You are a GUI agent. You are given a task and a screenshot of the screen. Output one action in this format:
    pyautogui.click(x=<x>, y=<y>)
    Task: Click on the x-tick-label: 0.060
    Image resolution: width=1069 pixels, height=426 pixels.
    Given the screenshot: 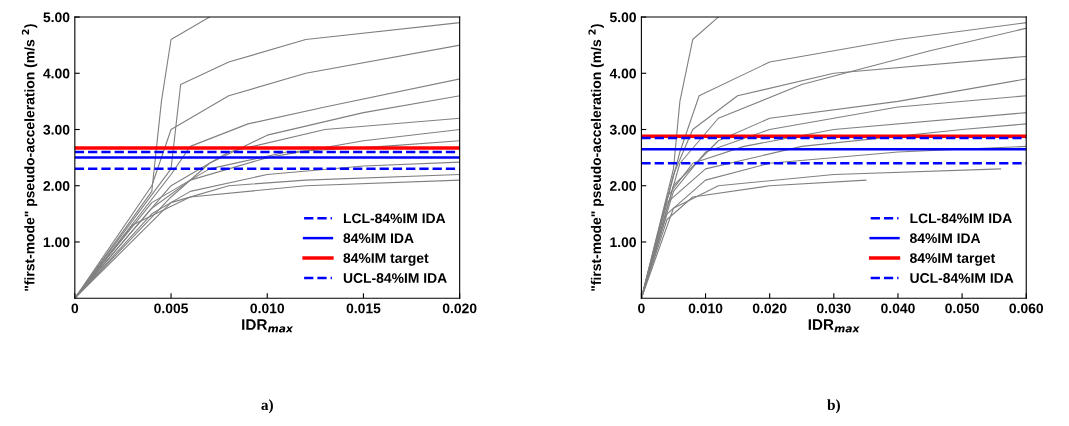 What is the action you would take?
    pyautogui.click(x=1026, y=308)
    